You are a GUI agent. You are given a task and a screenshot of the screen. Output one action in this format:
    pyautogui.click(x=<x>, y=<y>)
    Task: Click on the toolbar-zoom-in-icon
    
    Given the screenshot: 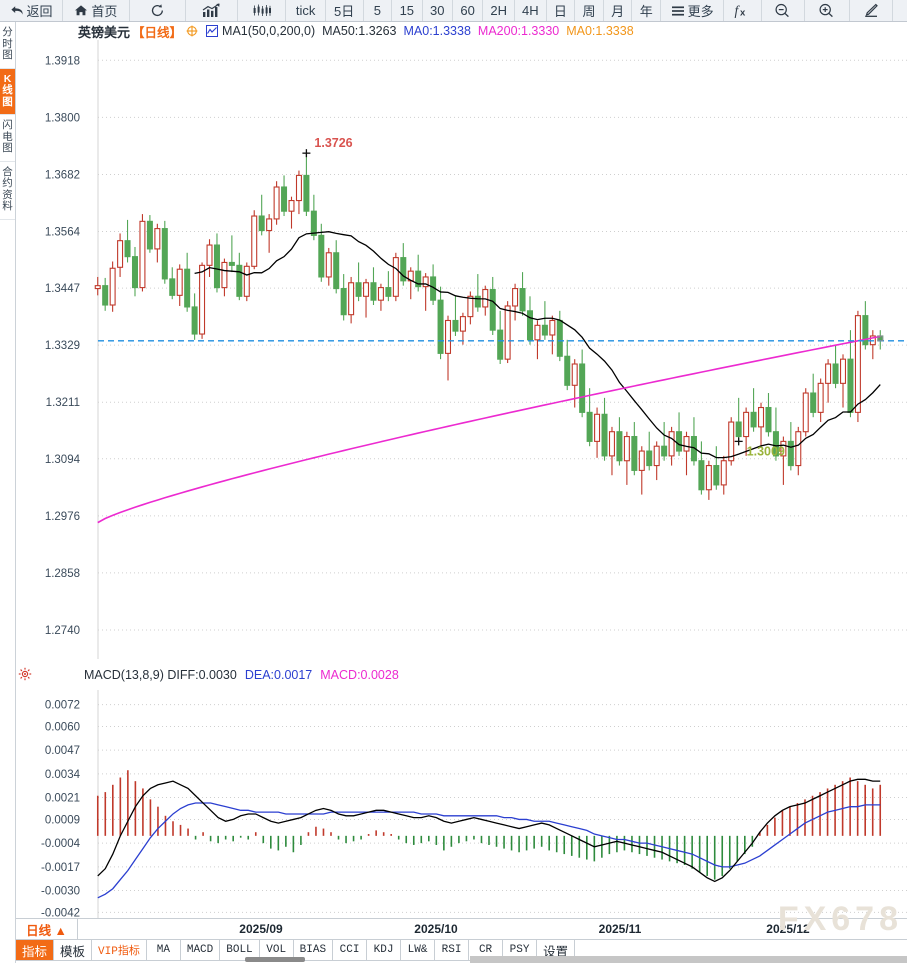 What is the action you would take?
    pyautogui.click(x=827, y=10)
    